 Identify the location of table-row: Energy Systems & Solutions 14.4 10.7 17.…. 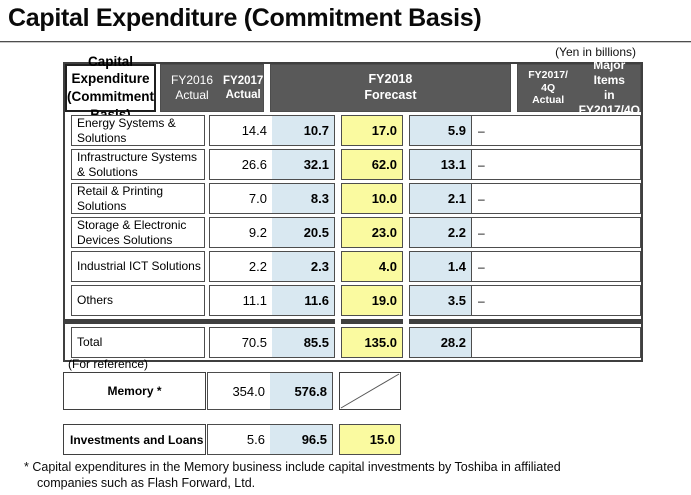
(353, 130).